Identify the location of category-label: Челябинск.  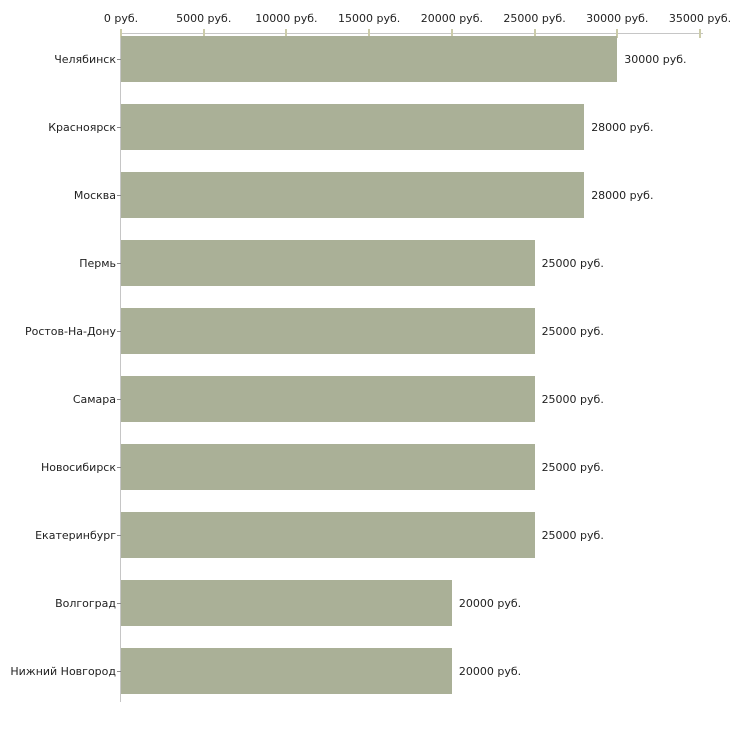
(85, 59).